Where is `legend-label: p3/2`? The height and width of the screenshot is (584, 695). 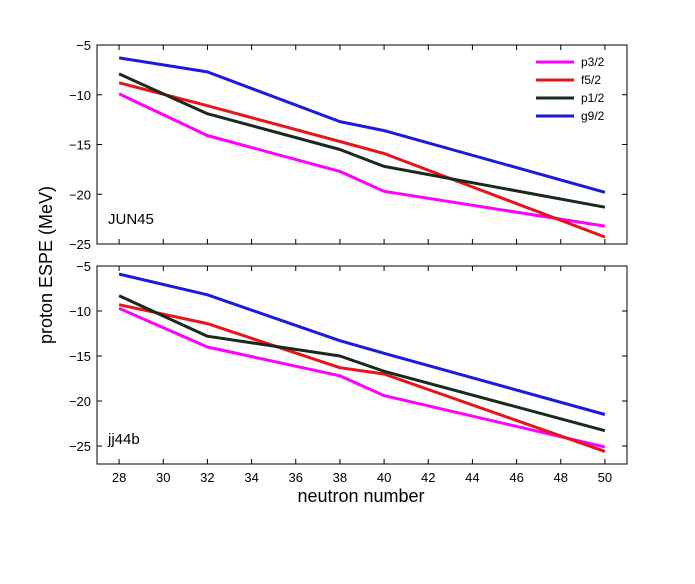
legend-label: p3/2 is located at coordinates (593, 62).